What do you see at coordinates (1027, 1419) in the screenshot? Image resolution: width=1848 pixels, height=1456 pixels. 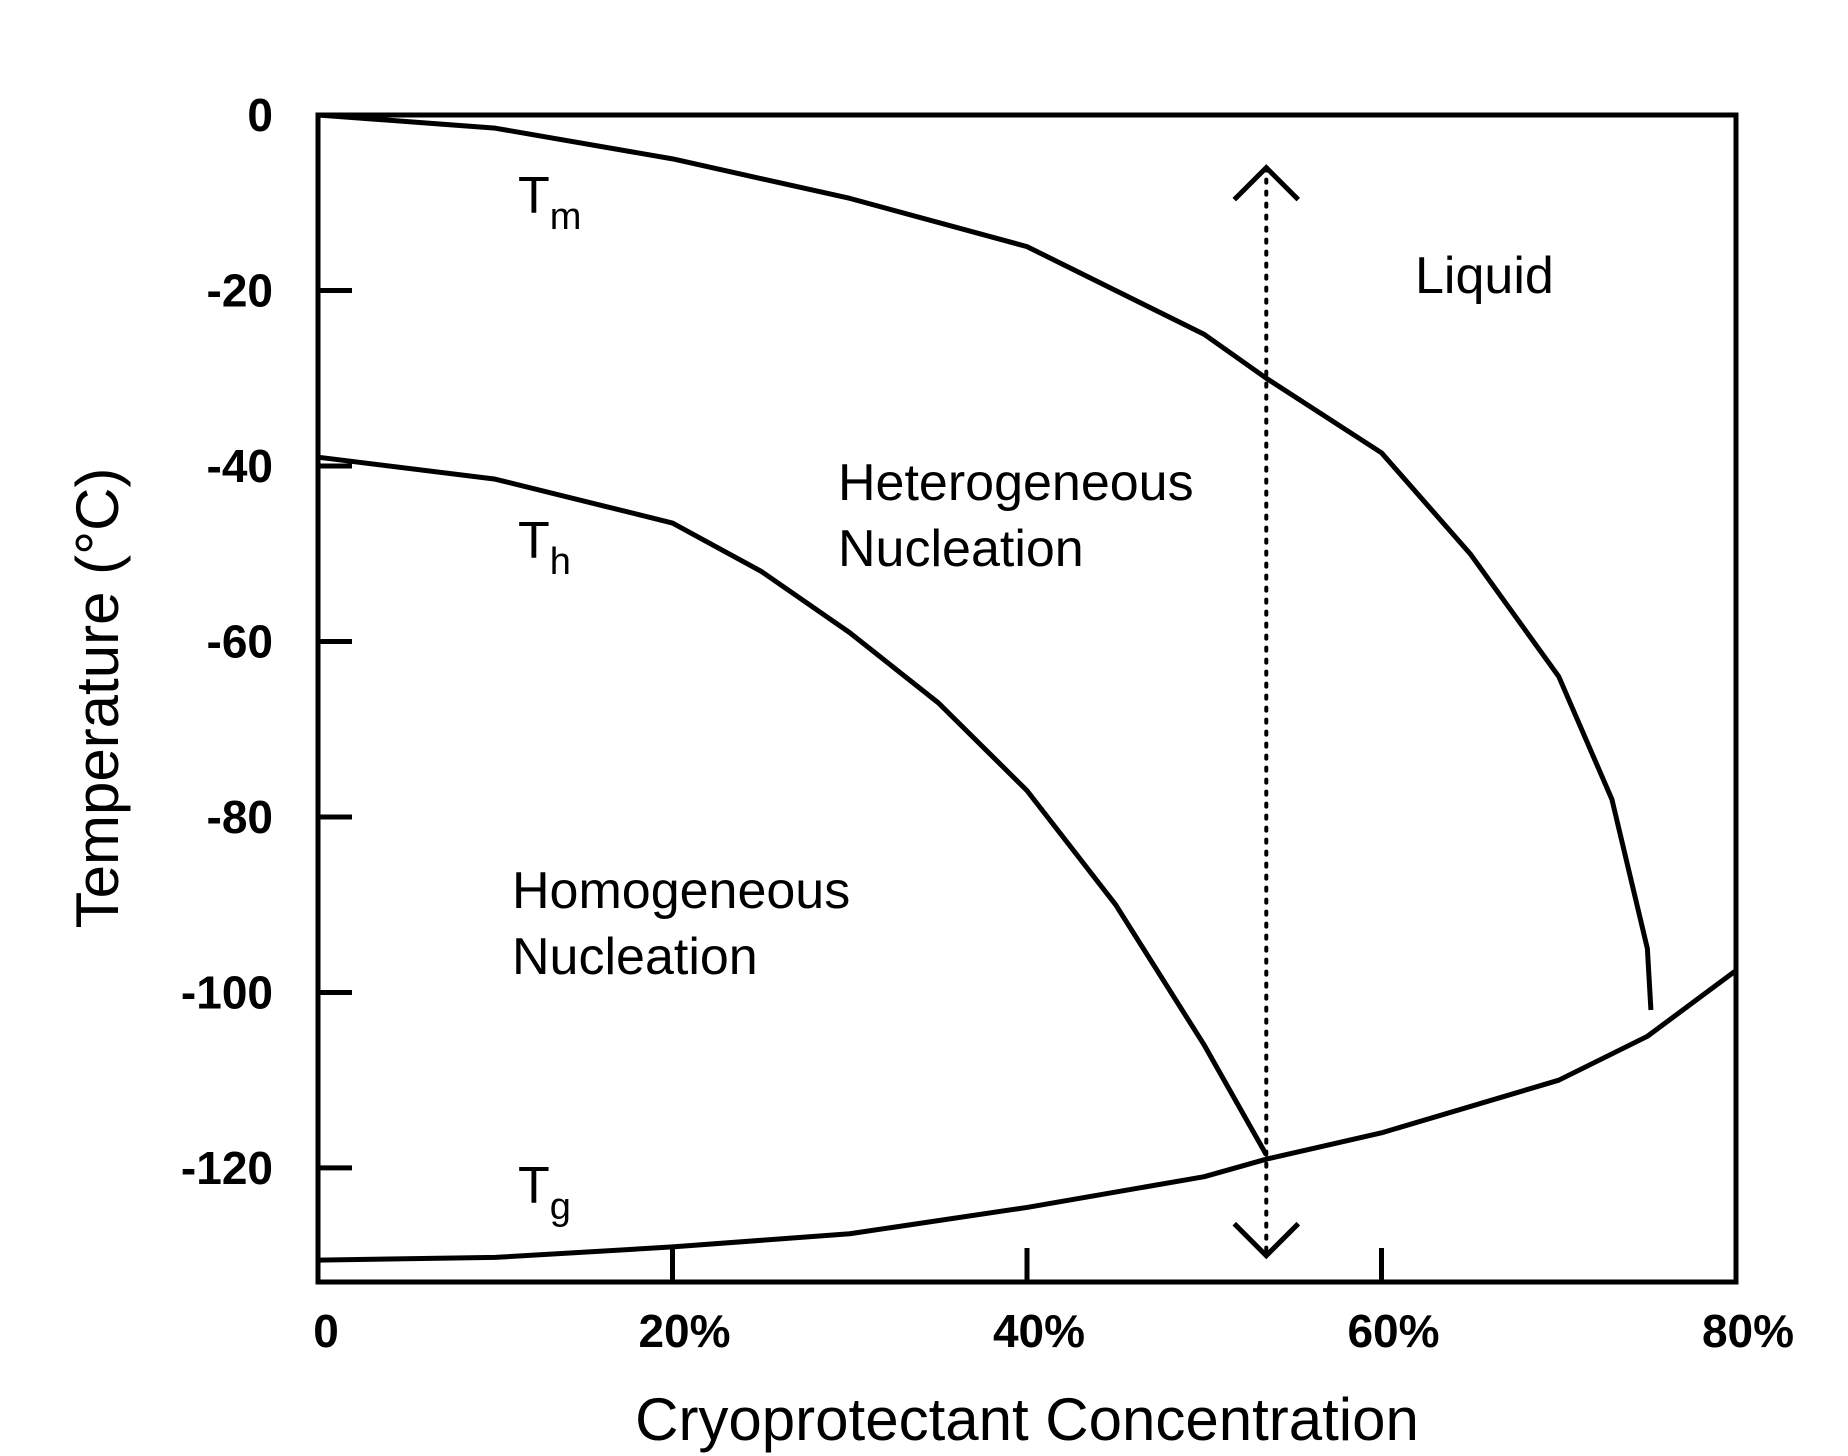 I see `x-axis-title: Cryoprotectant Concentration` at bounding box center [1027, 1419].